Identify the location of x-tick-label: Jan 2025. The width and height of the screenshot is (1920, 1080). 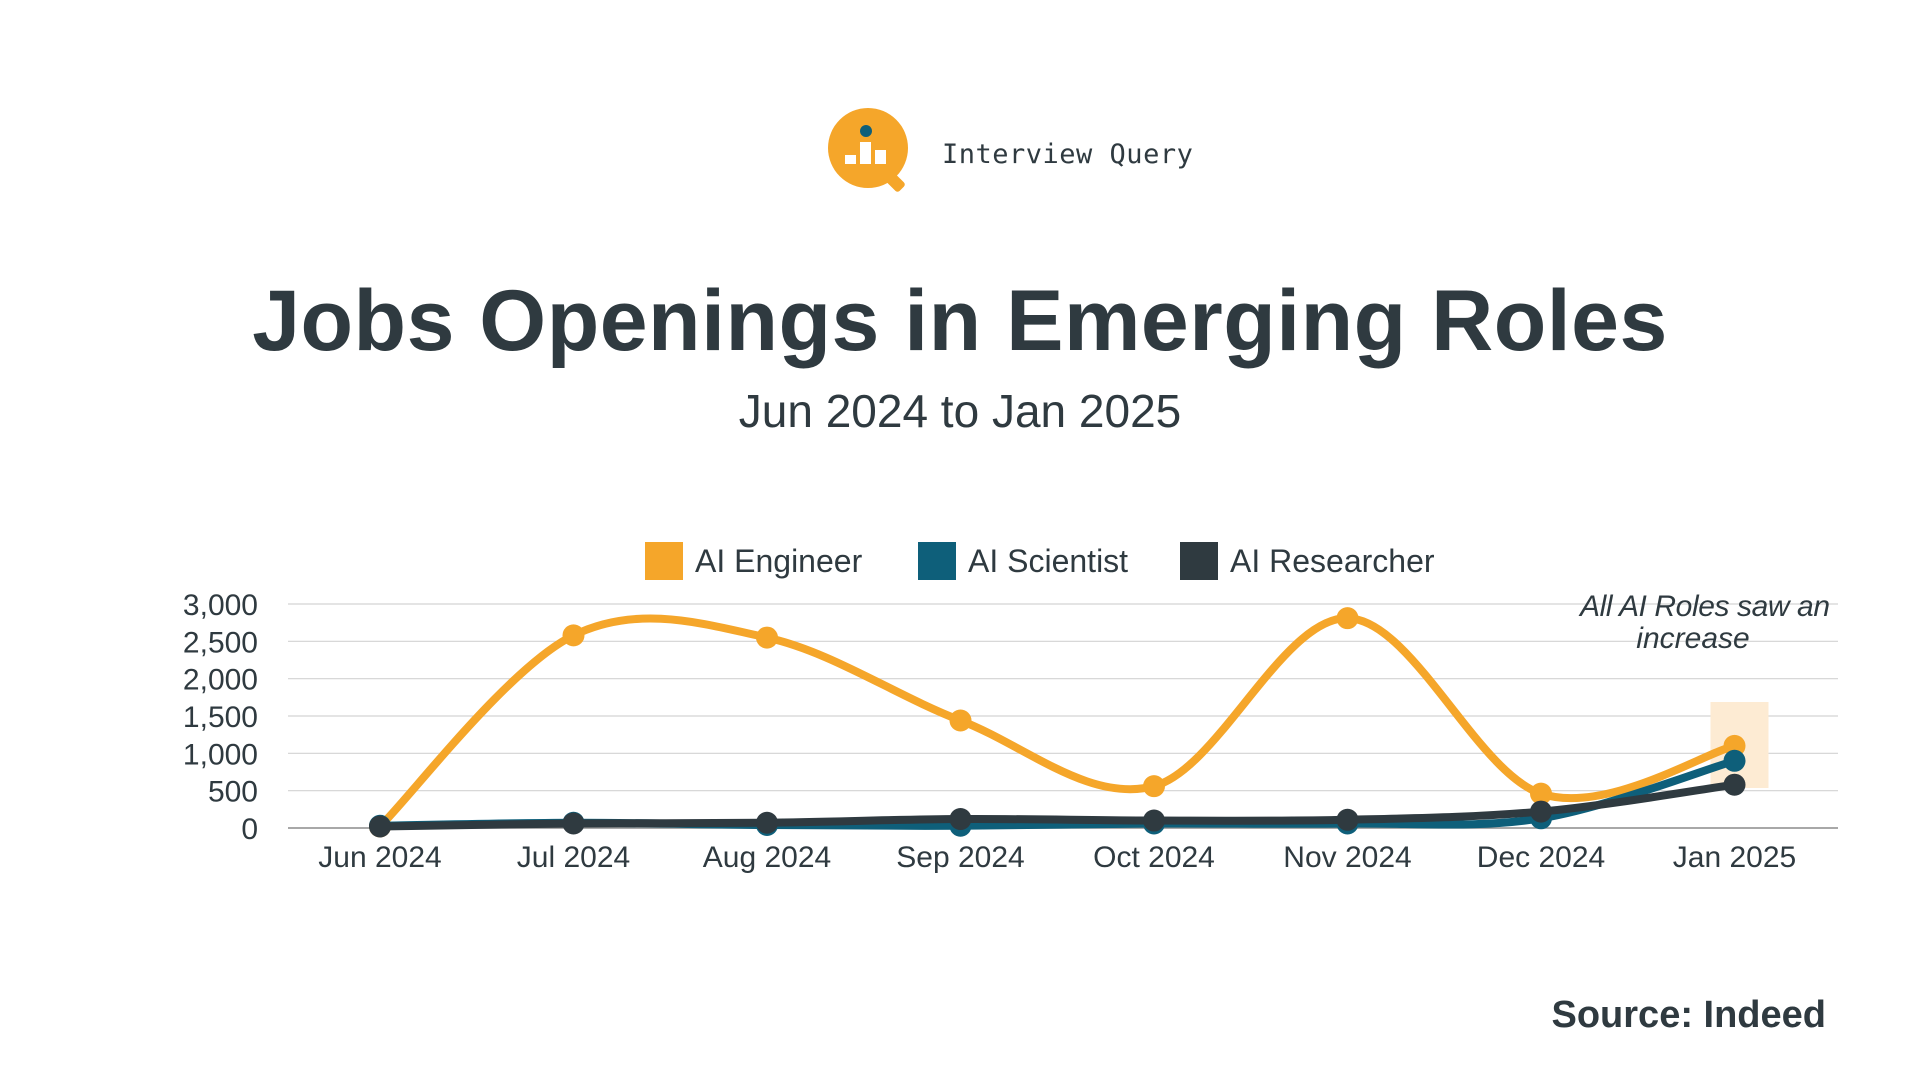
(1734, 857).